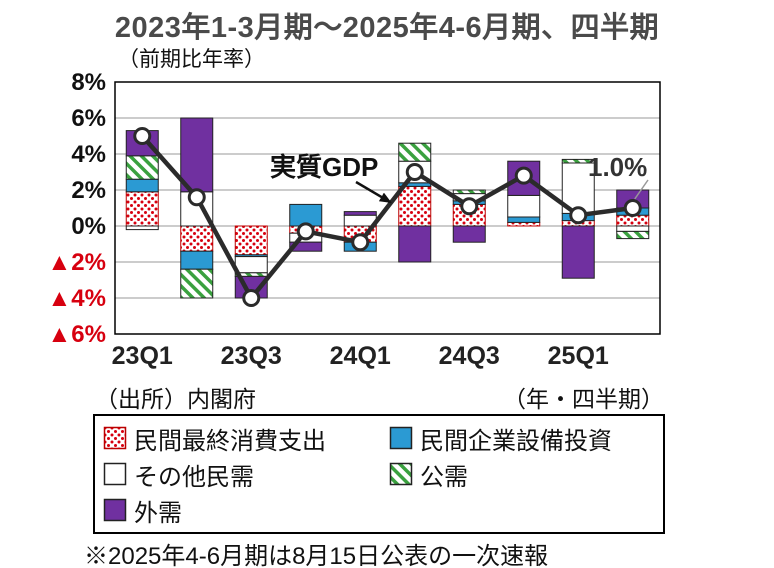 Image resolution: width=774 pixels, height=568 pixels. I want to click on x-axis-unit-label: （年・四半期）, so click(583, 399).